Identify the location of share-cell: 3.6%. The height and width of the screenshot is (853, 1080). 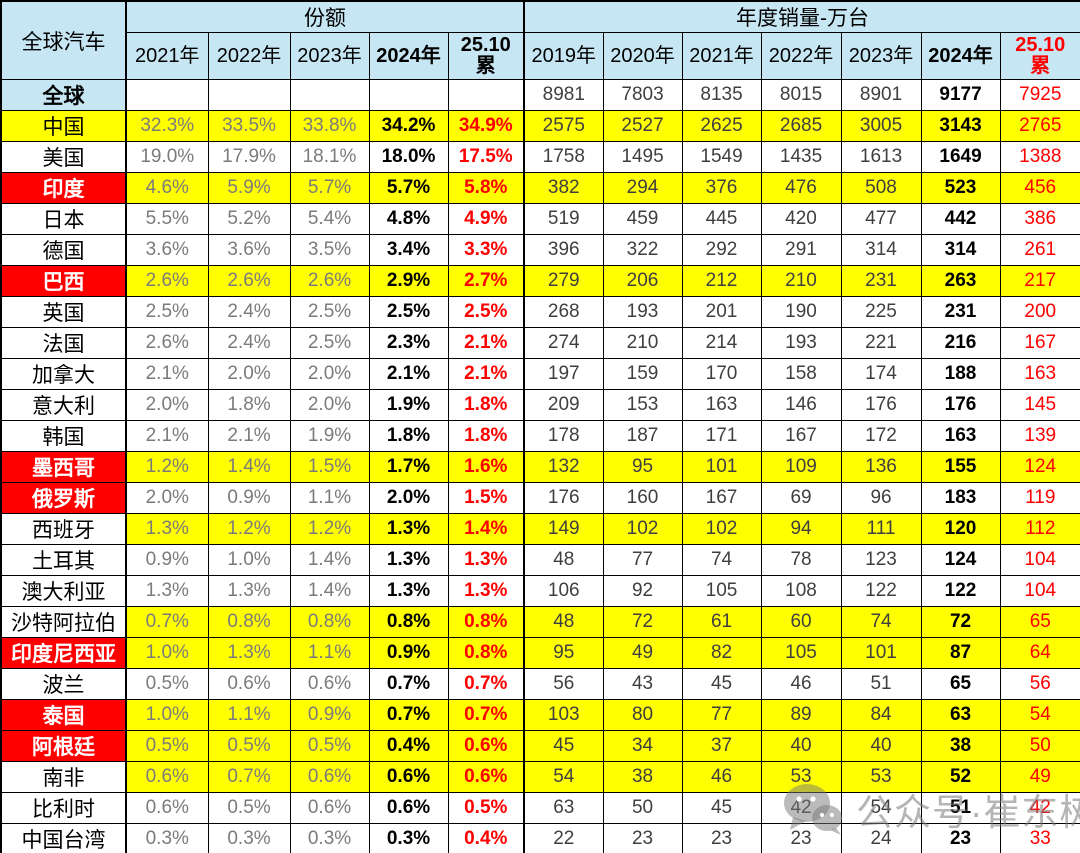
(167, 250).